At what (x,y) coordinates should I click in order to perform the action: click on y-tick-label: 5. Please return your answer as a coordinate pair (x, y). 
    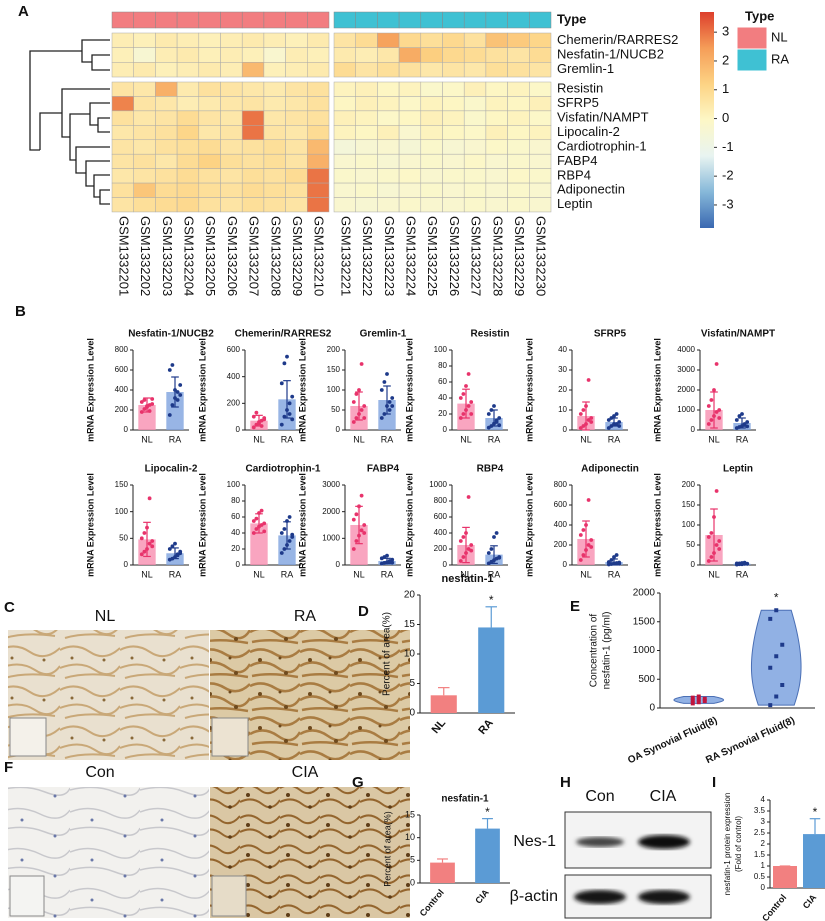
    Looking at the image, I should click on (412, 860).